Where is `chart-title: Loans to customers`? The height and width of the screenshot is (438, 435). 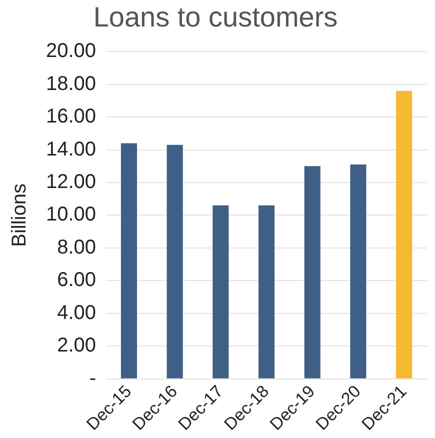 chart-title: Loans to customers is located at coordinates (215, 17).